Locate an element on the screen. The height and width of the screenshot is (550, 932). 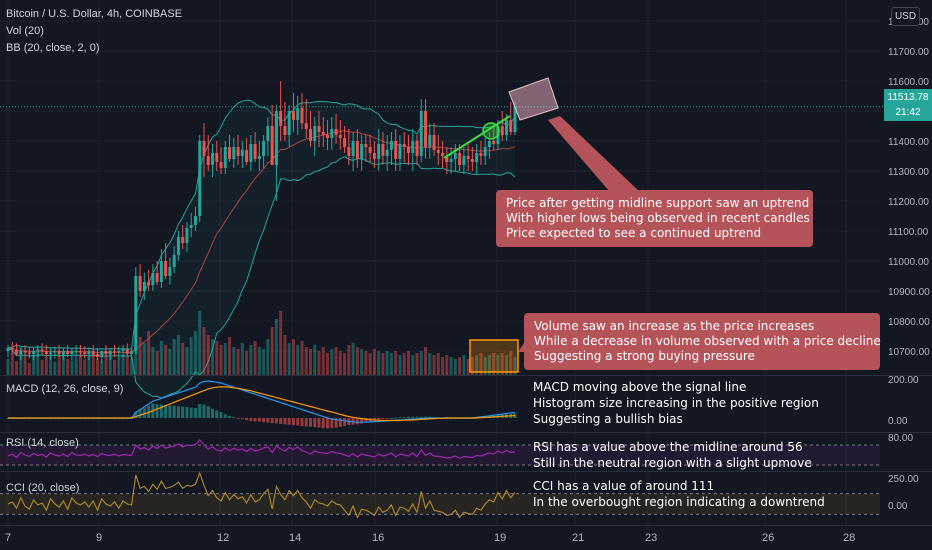
volume-legend: Vol (20) is located at coordinates (25, 31).